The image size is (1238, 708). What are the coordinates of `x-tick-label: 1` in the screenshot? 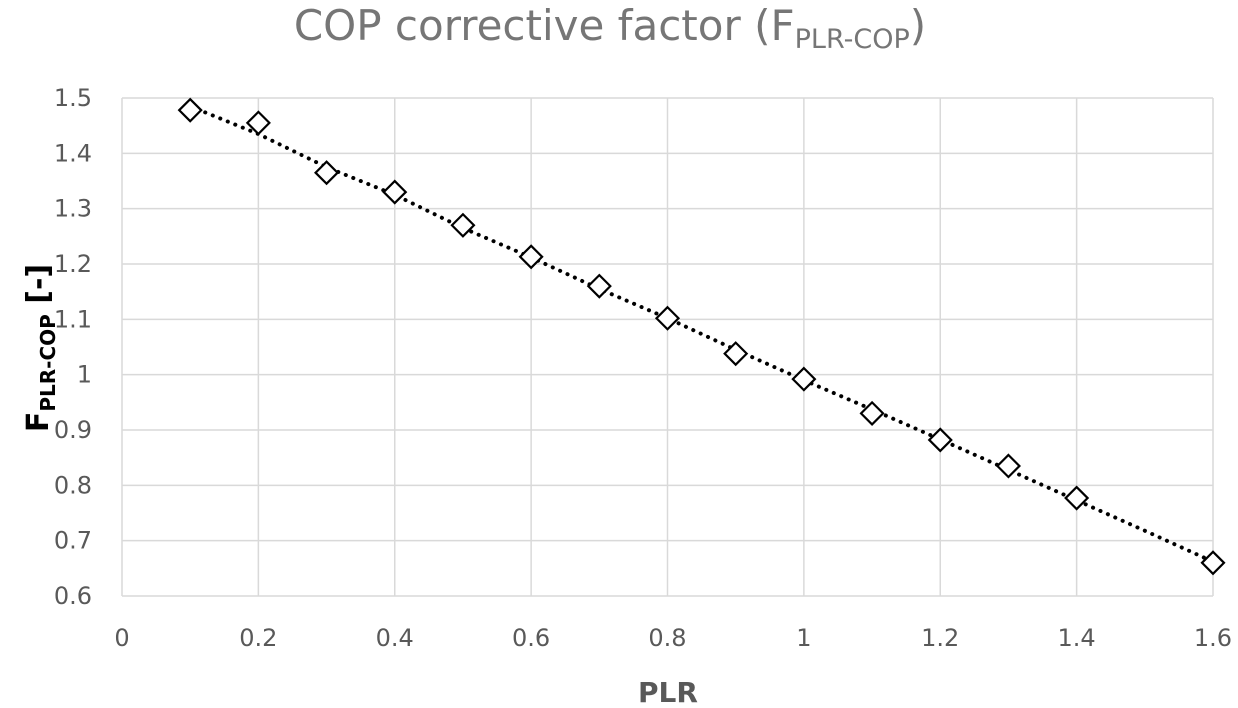 It's located at (803, 638).